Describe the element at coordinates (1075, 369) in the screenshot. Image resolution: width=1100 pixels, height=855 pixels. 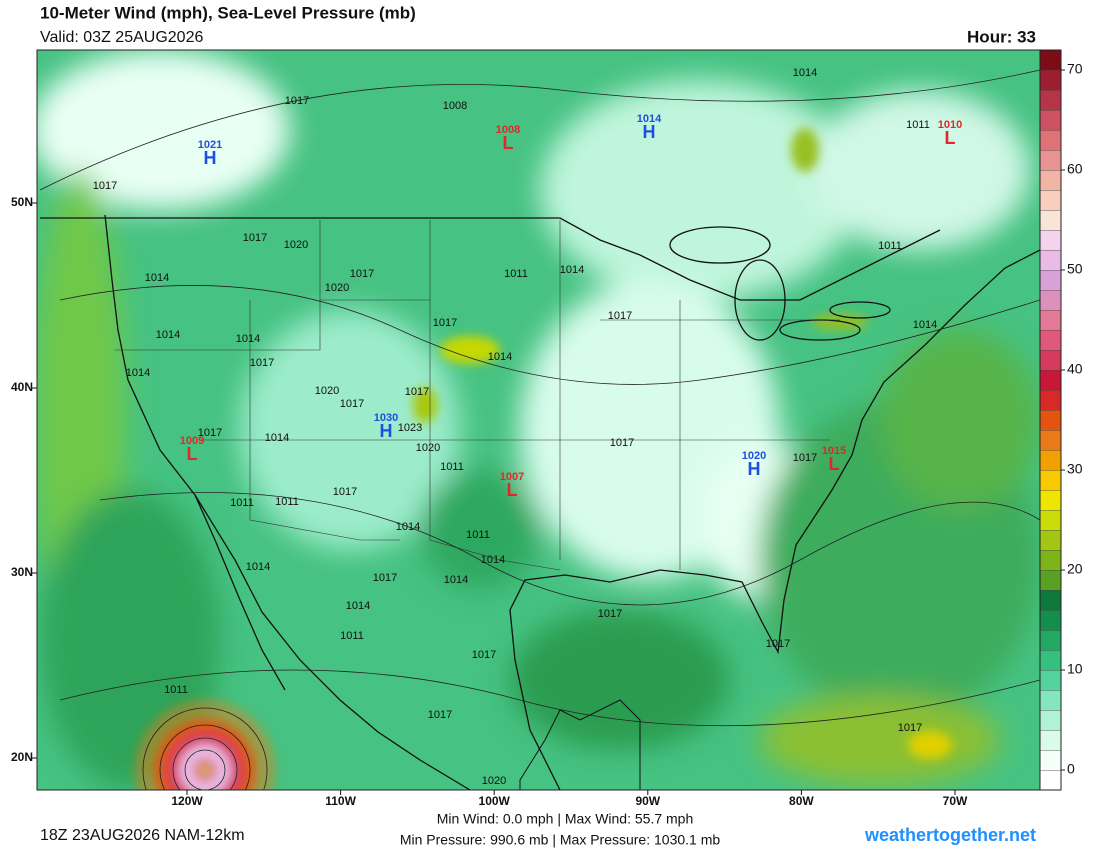
I see `colorbar-label: 40` at that location.